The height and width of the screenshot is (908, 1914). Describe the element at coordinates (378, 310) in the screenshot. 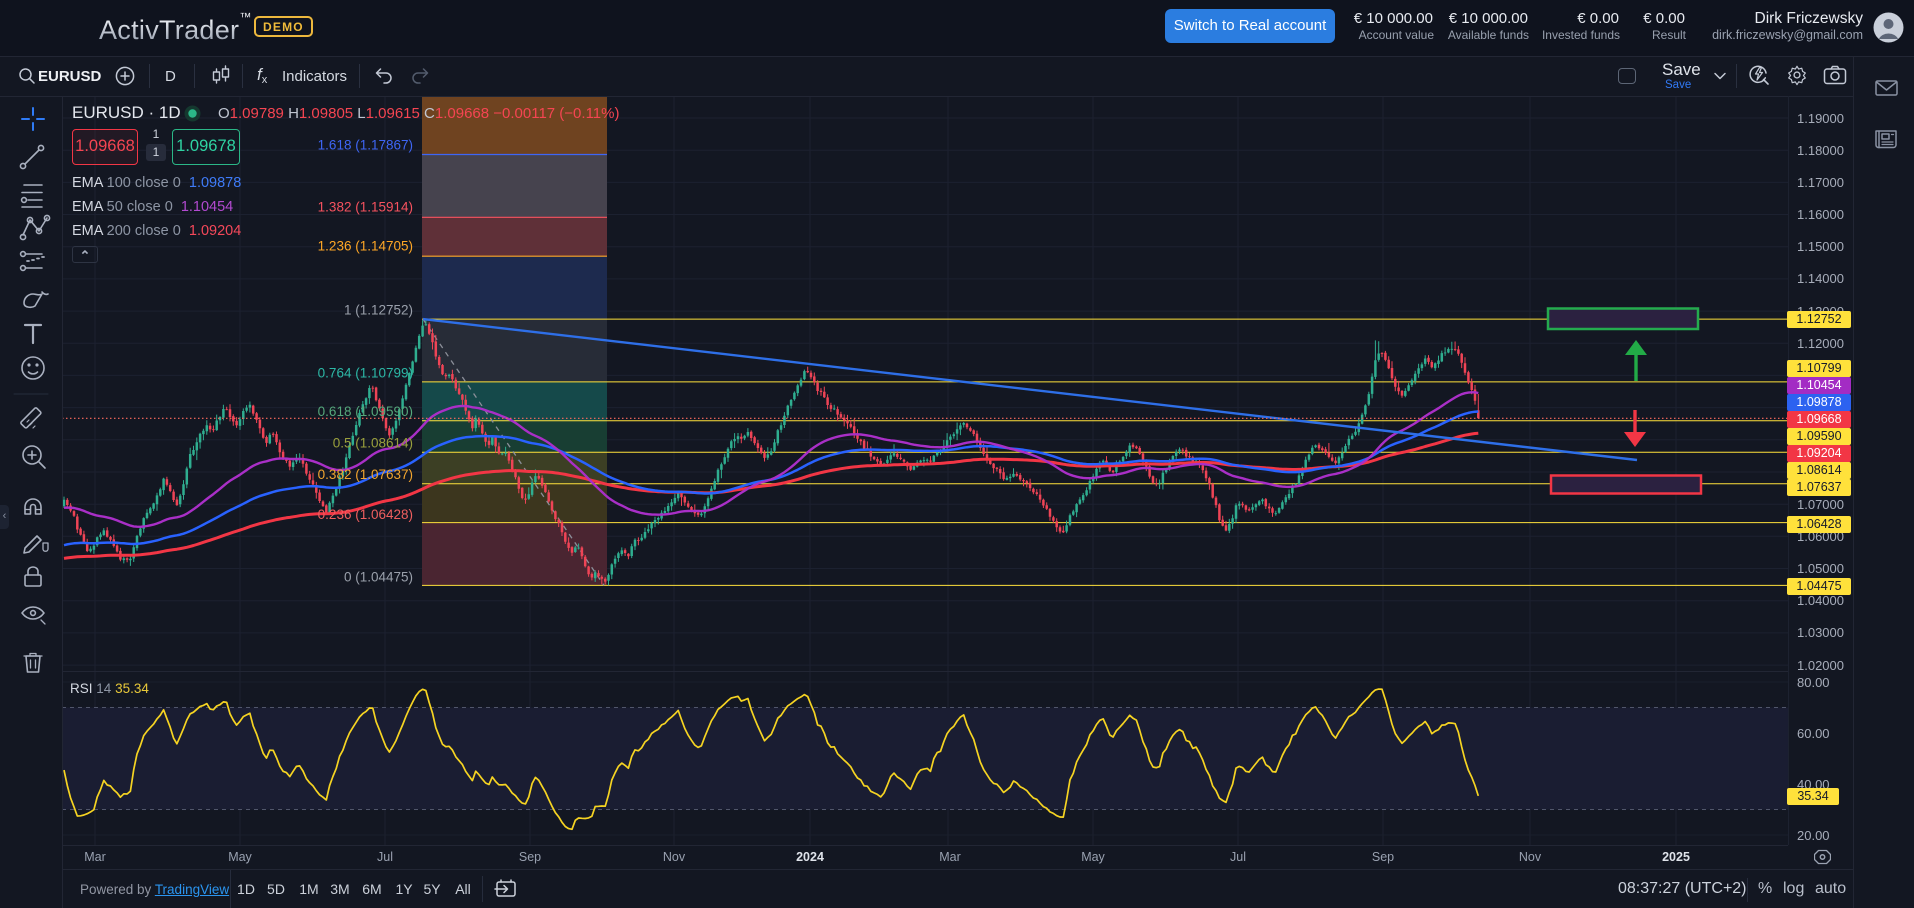

I see `svg-text: 1 (1.12752)` at that location.